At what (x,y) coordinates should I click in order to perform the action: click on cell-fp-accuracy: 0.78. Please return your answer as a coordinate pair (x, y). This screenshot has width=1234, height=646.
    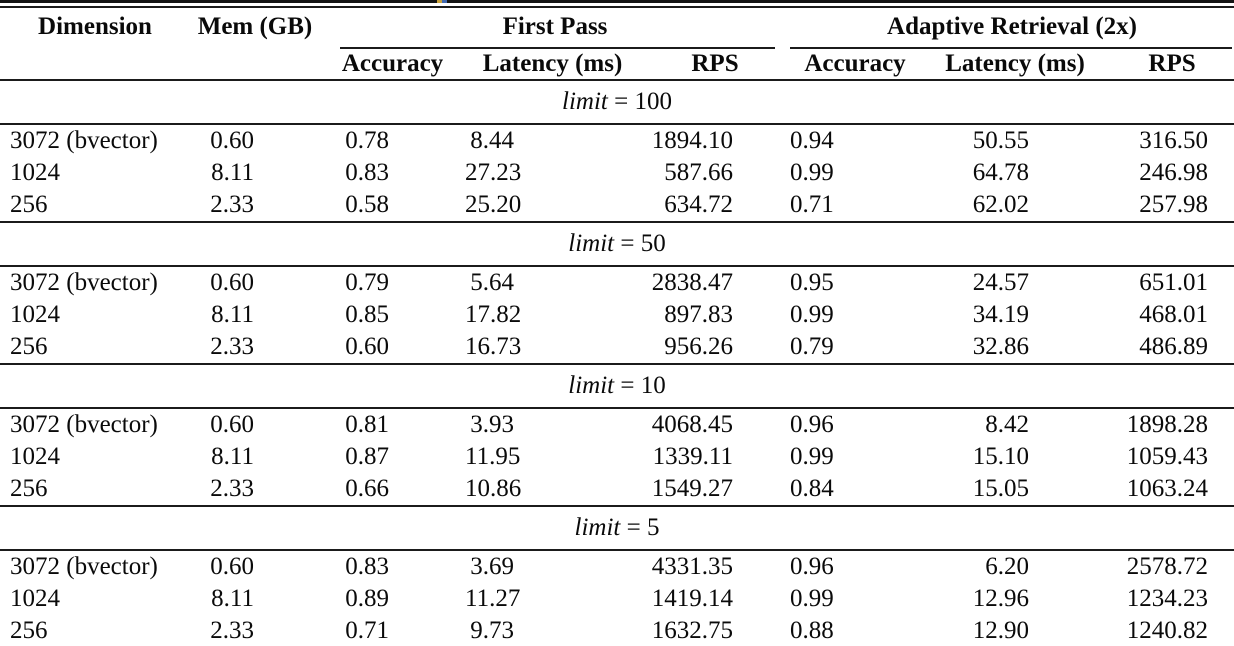
    Looking at the image, I should click on (367, 140).